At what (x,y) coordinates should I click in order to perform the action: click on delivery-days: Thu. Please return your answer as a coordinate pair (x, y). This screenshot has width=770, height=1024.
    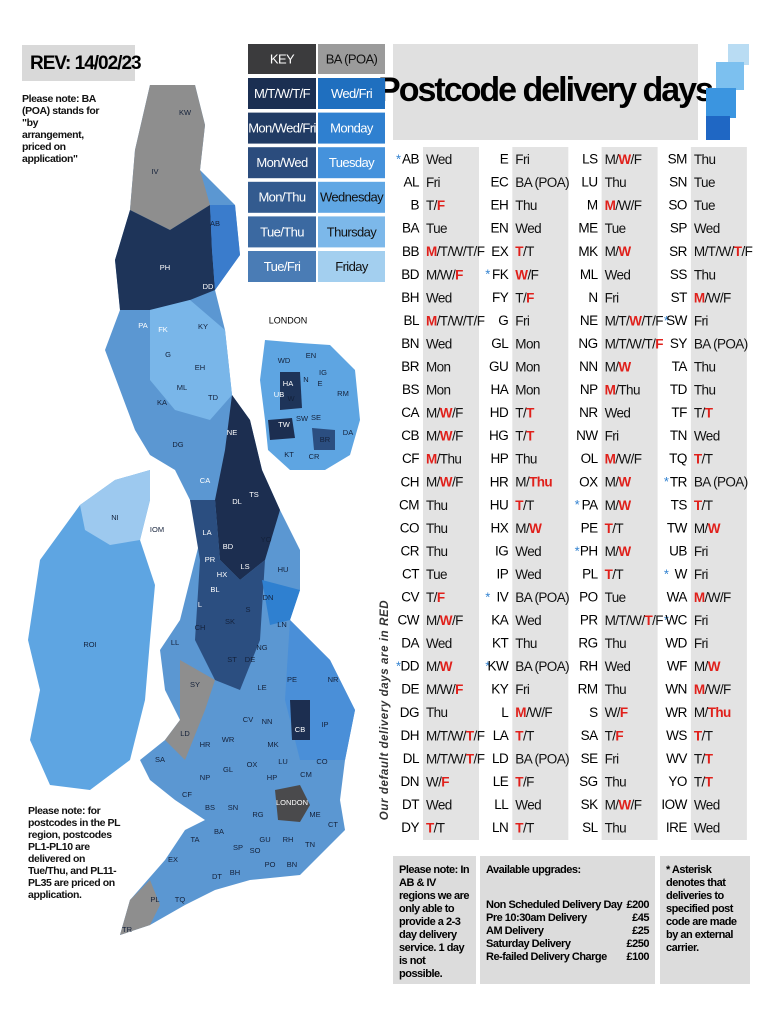
    Looking at the image, I should click on (526, 458).